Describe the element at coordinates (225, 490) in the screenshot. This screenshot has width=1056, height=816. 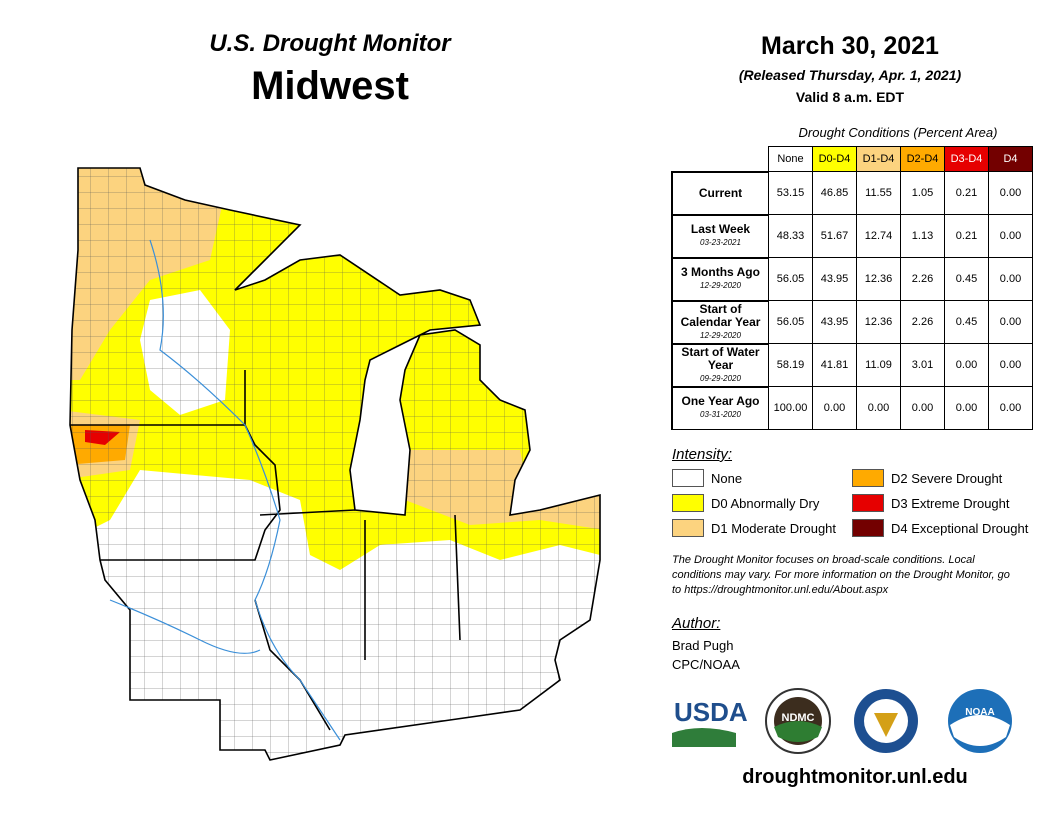
I see `rivers` at that location.